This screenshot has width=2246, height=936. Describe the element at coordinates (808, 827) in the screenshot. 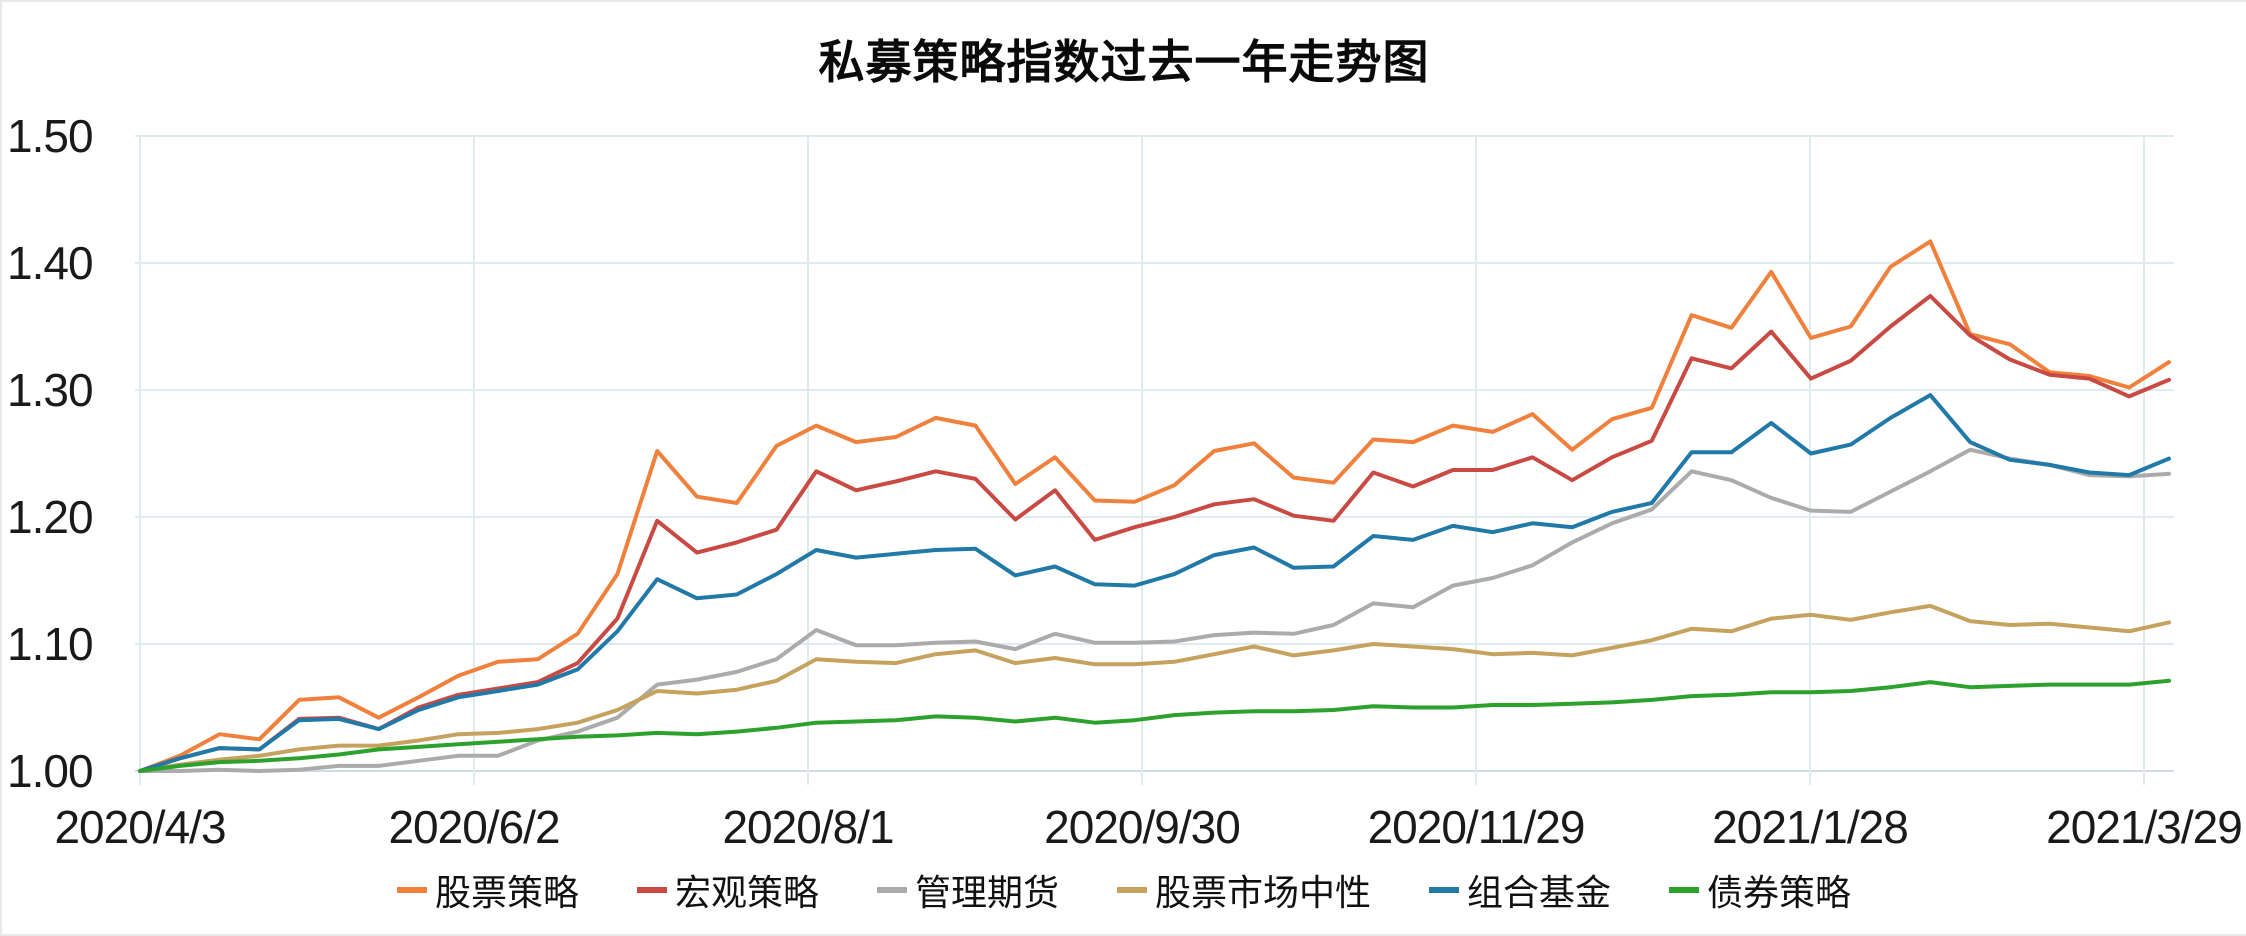

I see `x-tick-label: 2020/8/1` at that location.